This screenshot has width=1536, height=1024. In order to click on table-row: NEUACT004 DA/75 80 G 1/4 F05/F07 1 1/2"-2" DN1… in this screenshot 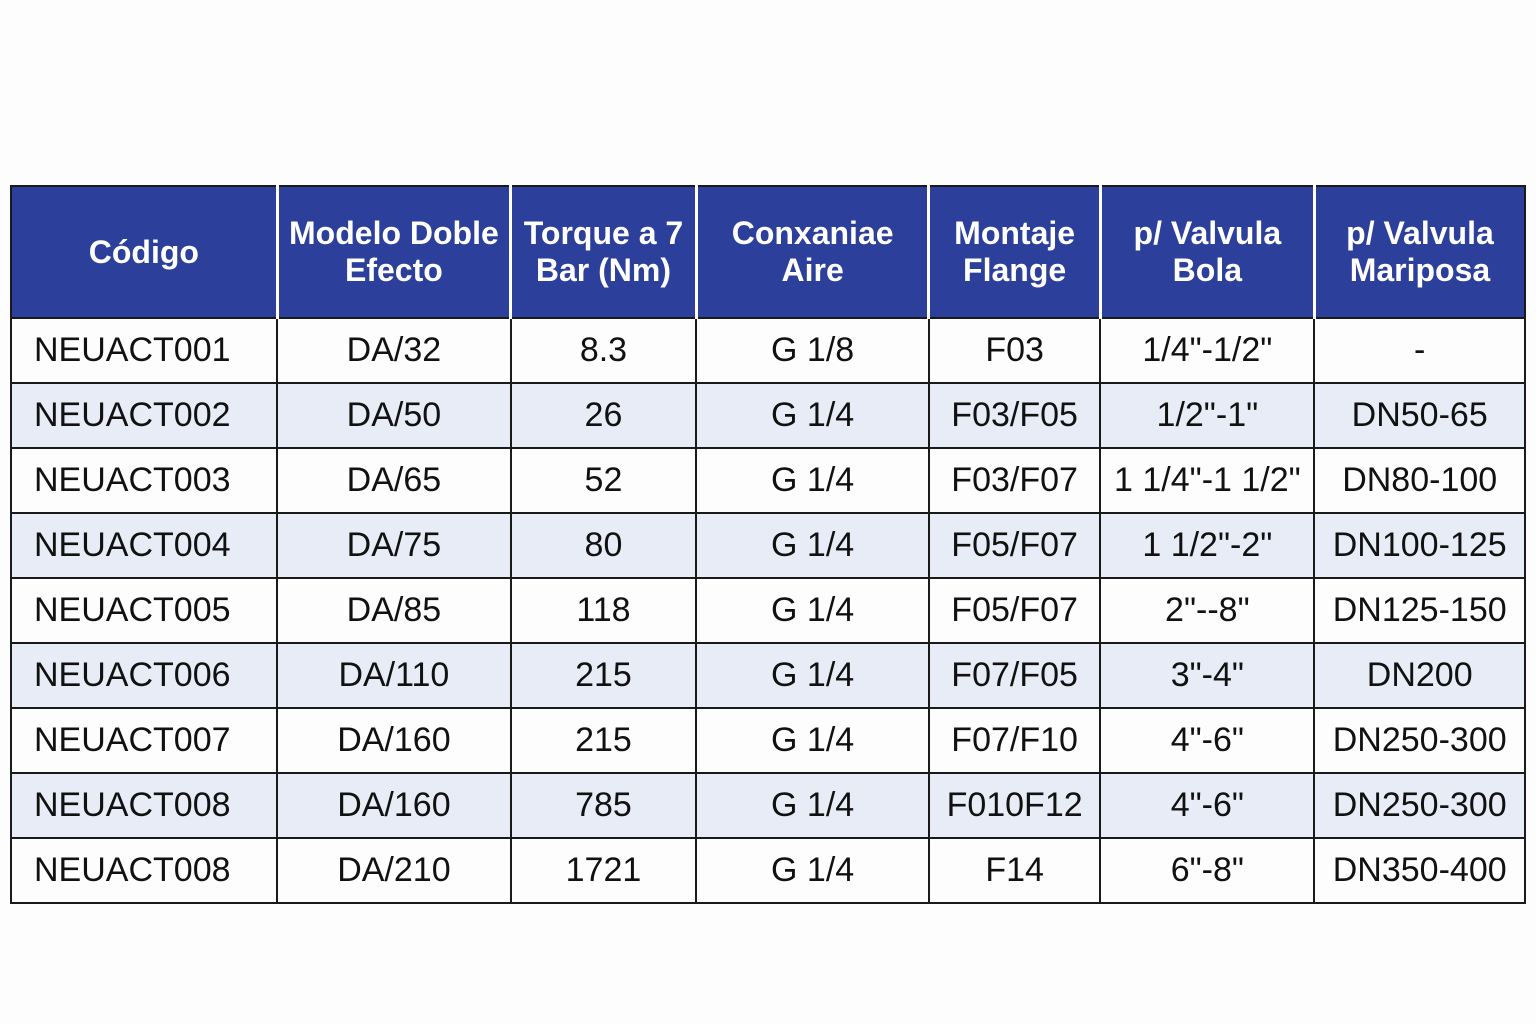, I will do `click(767, 545)`.